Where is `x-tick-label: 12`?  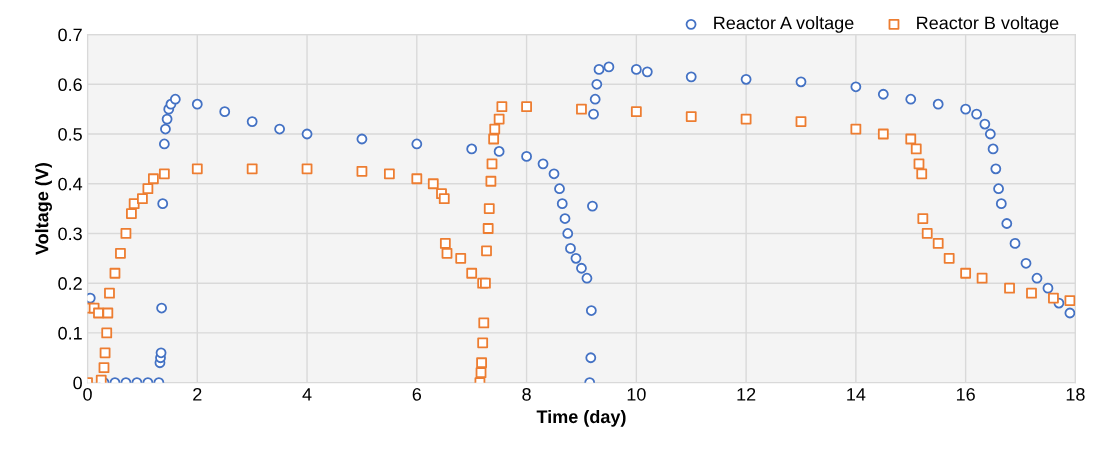 x-tick-label: 12 is located at coordinates (746, 394).